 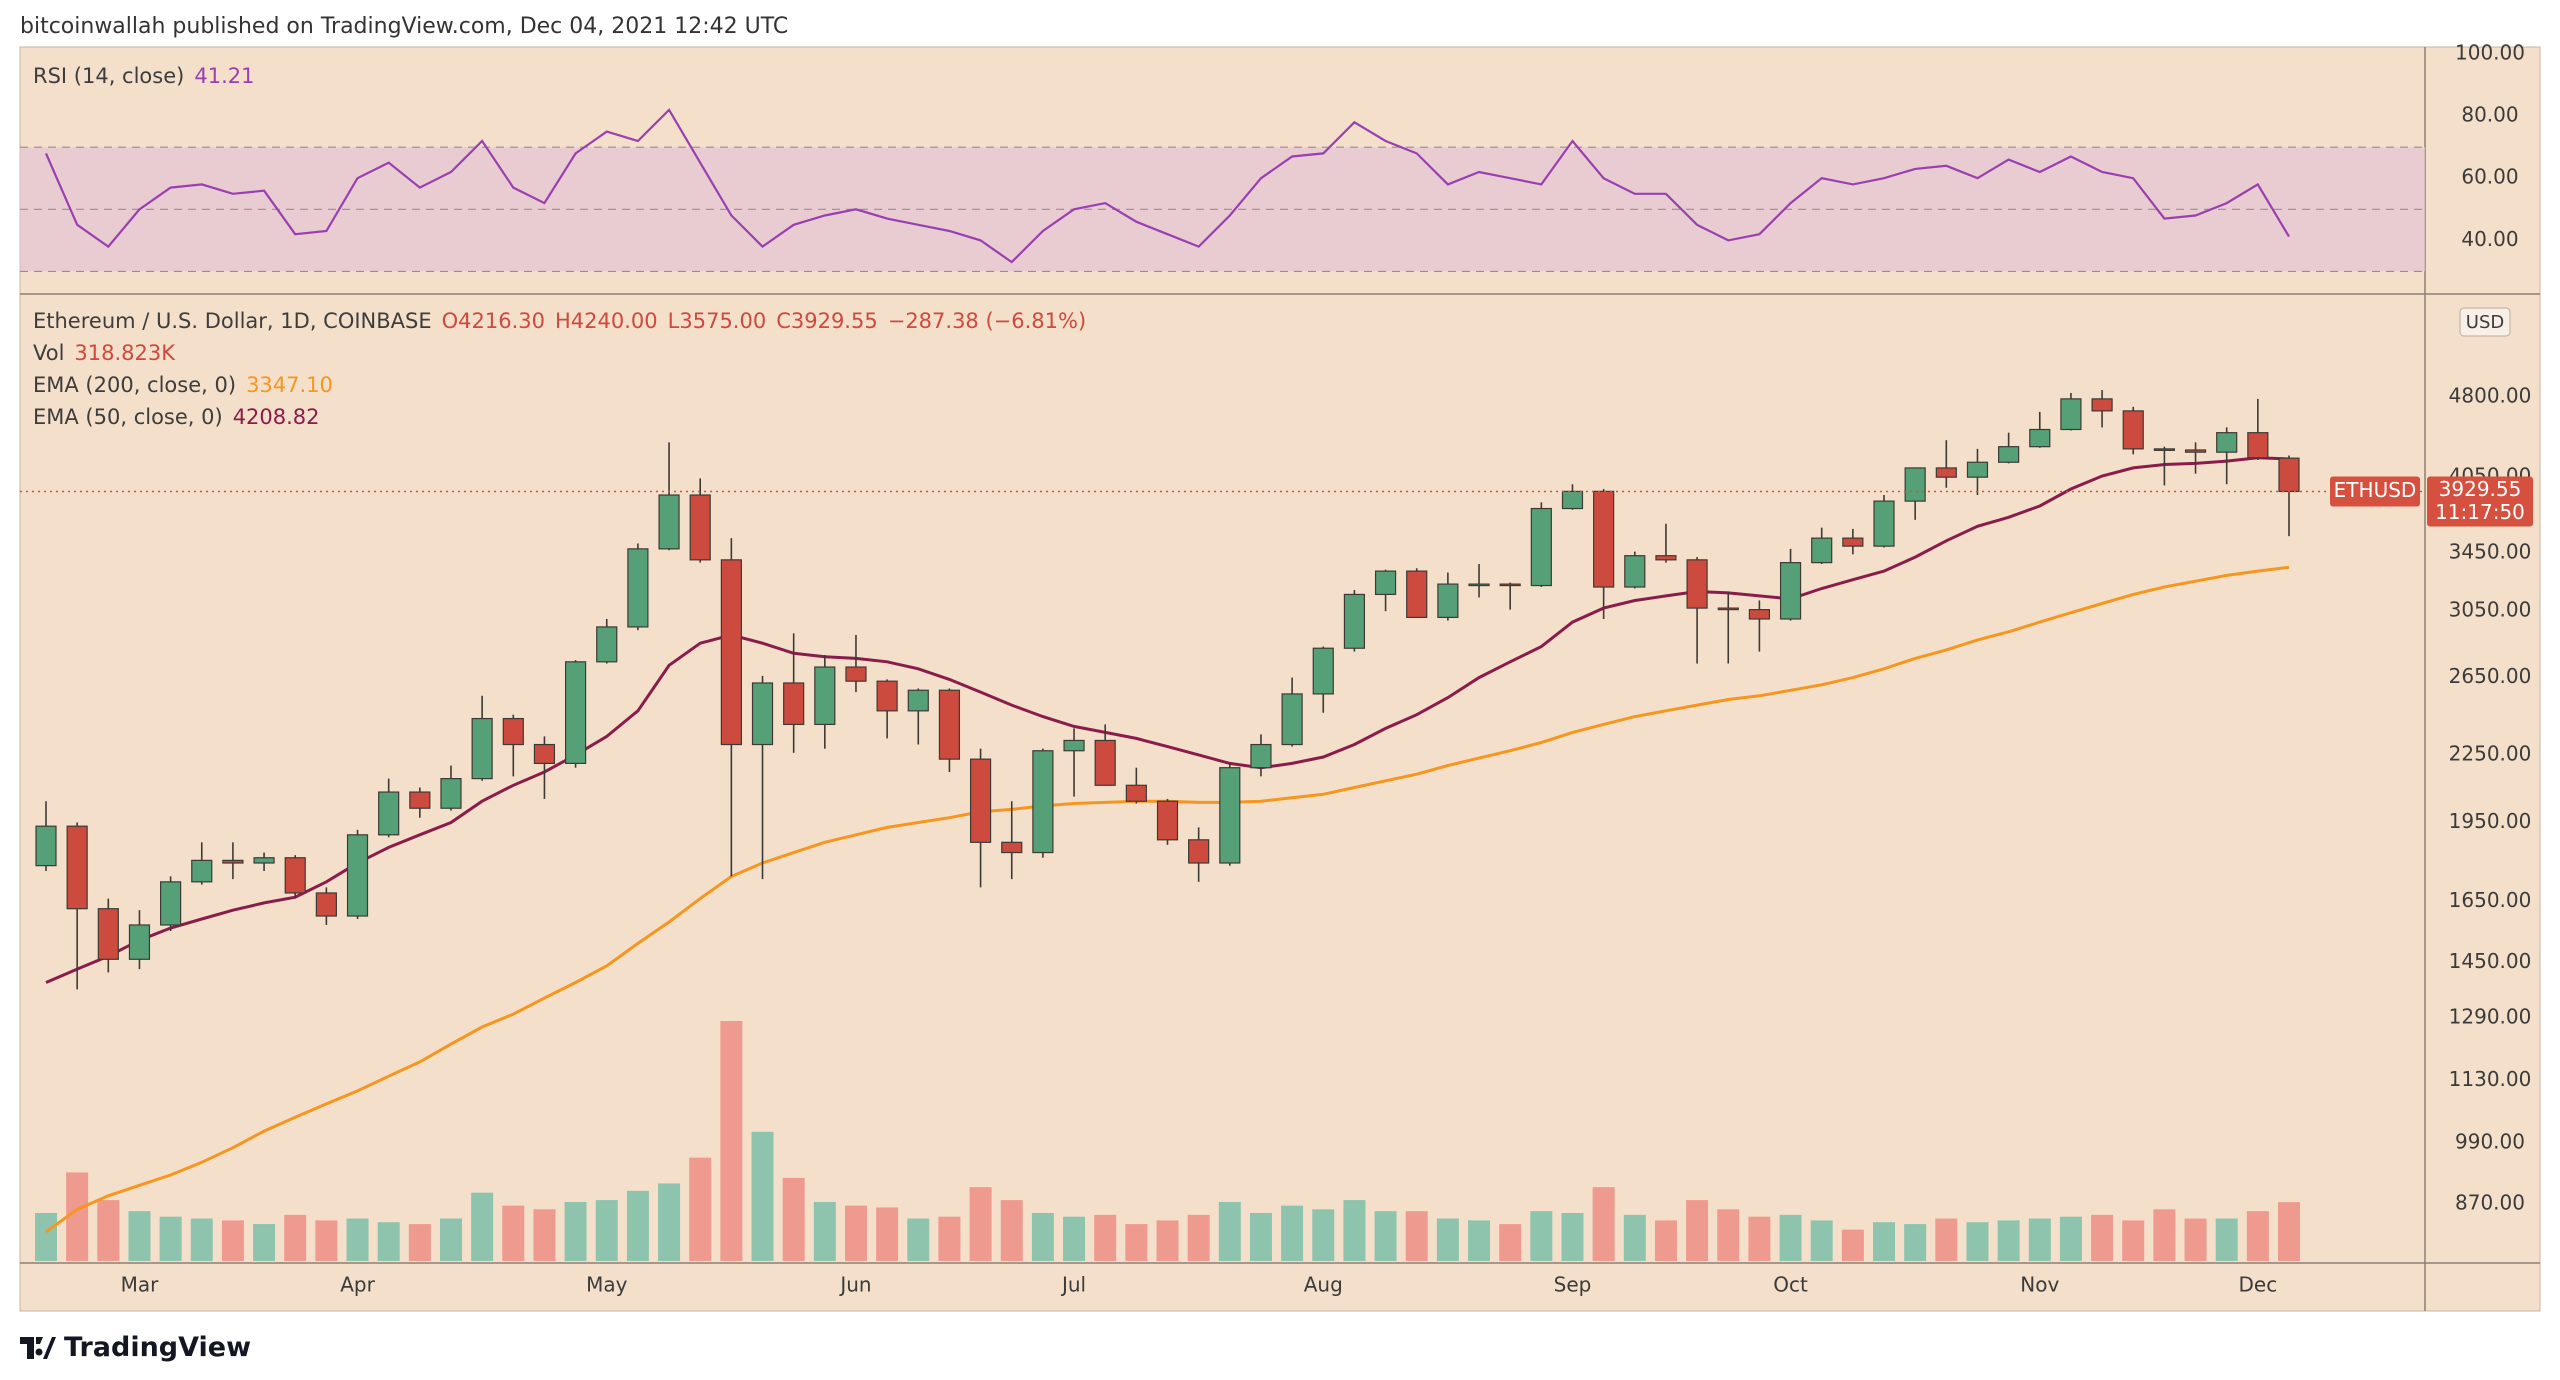 I want to click on price-tick-label: 3450.00, so click(x=2490, y=551).